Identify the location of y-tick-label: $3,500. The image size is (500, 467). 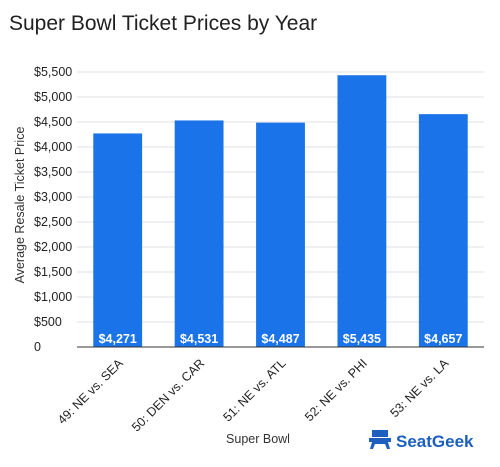
(53, 172).